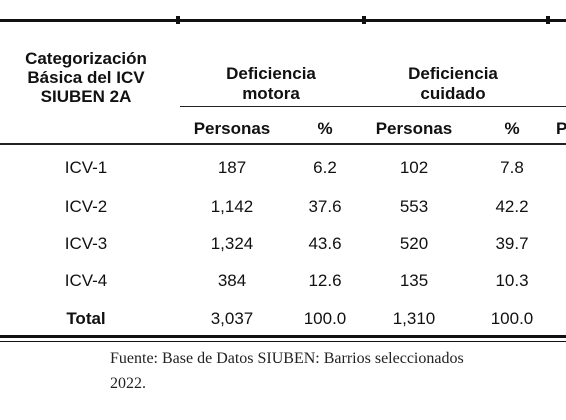 Image resolution: width=566 pixels, height=420 pixels. What do you see at coordinates (283, 336) in the screenshot?
I see `table-bottom-rule` at bounding box center [283, 336].